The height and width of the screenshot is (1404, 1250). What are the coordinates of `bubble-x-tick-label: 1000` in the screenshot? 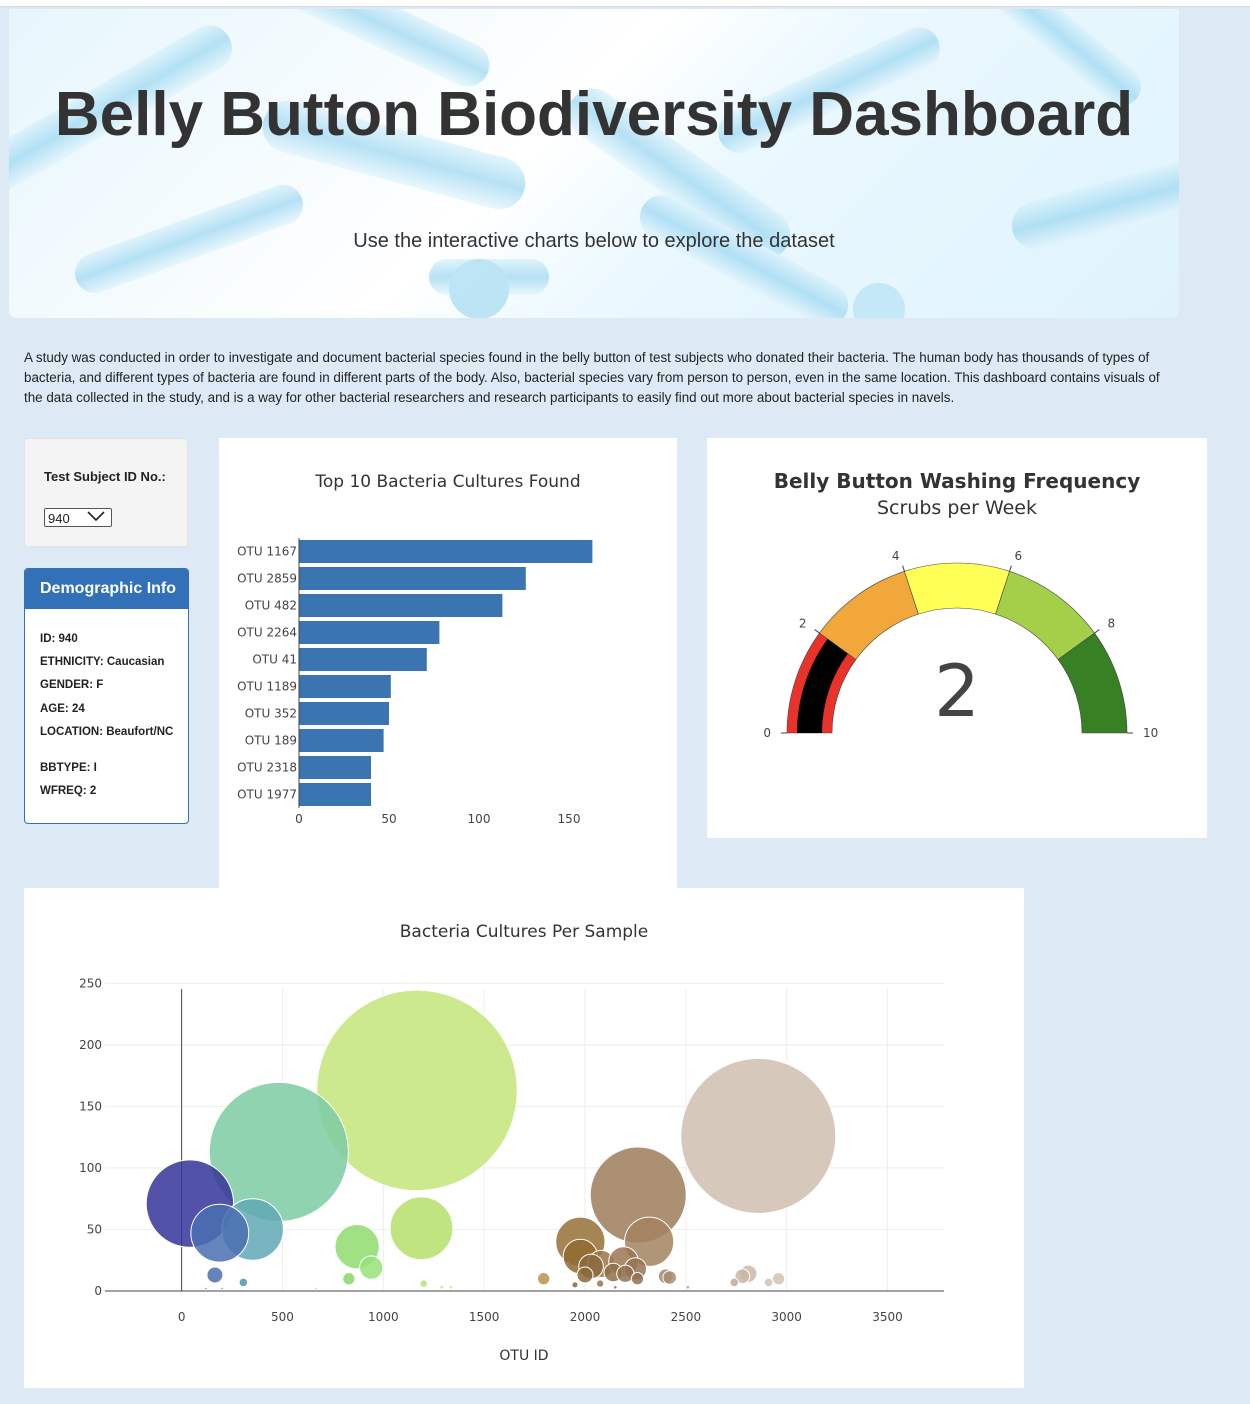 It's located at (383, 1317).